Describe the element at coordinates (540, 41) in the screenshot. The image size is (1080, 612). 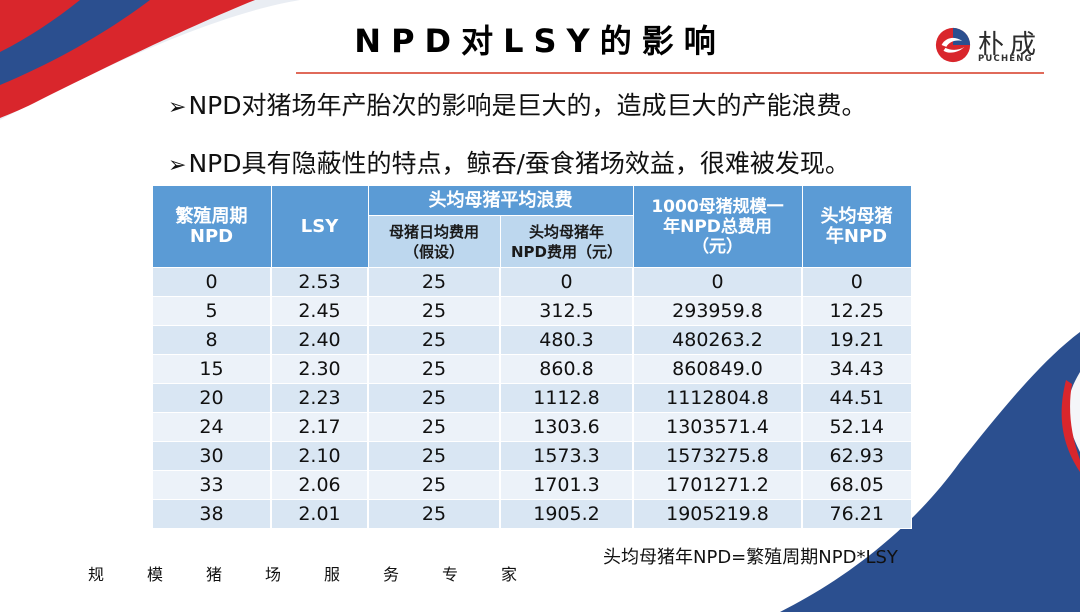
I see `page-title: NPD对LSY的影响` at that location.